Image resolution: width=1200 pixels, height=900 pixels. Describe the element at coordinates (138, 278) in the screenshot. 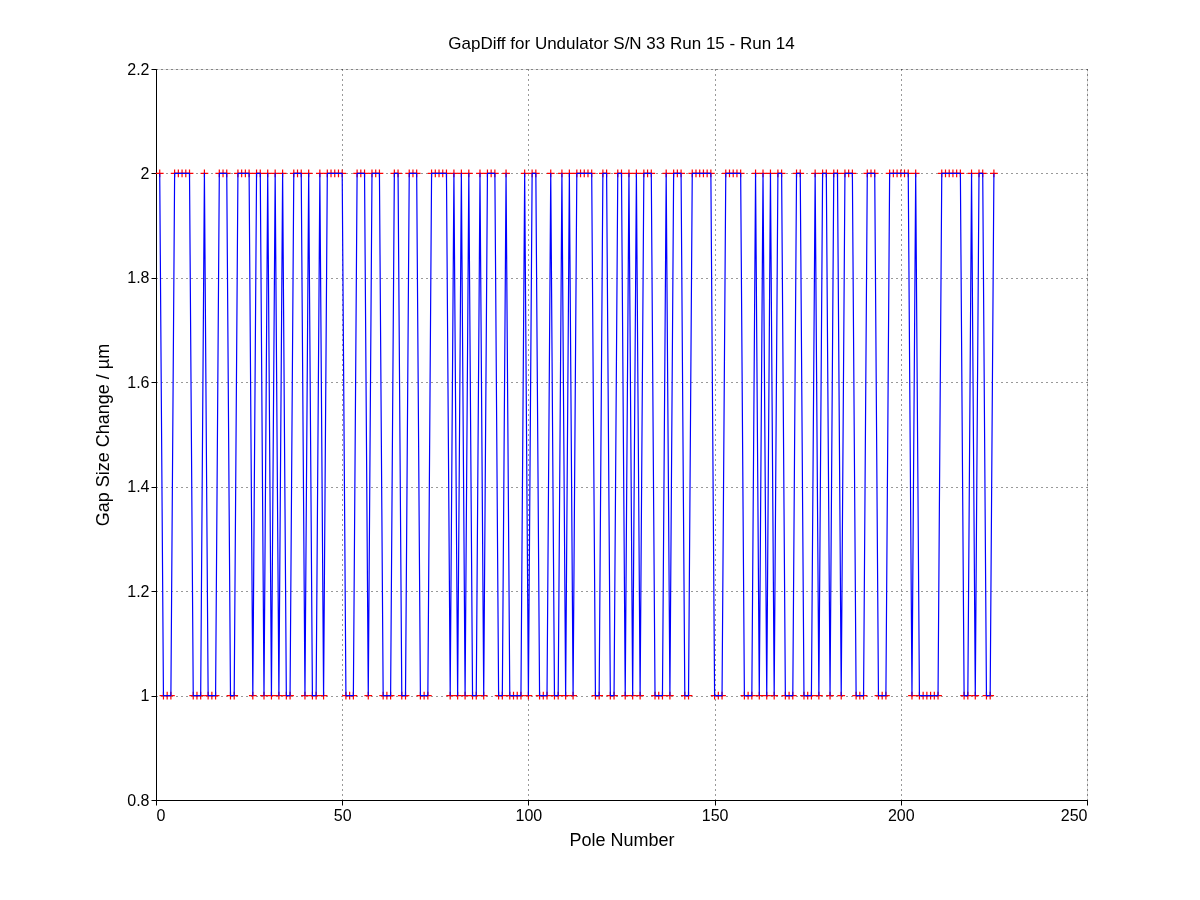

I see `y-tick-label: 1.8` at that location.